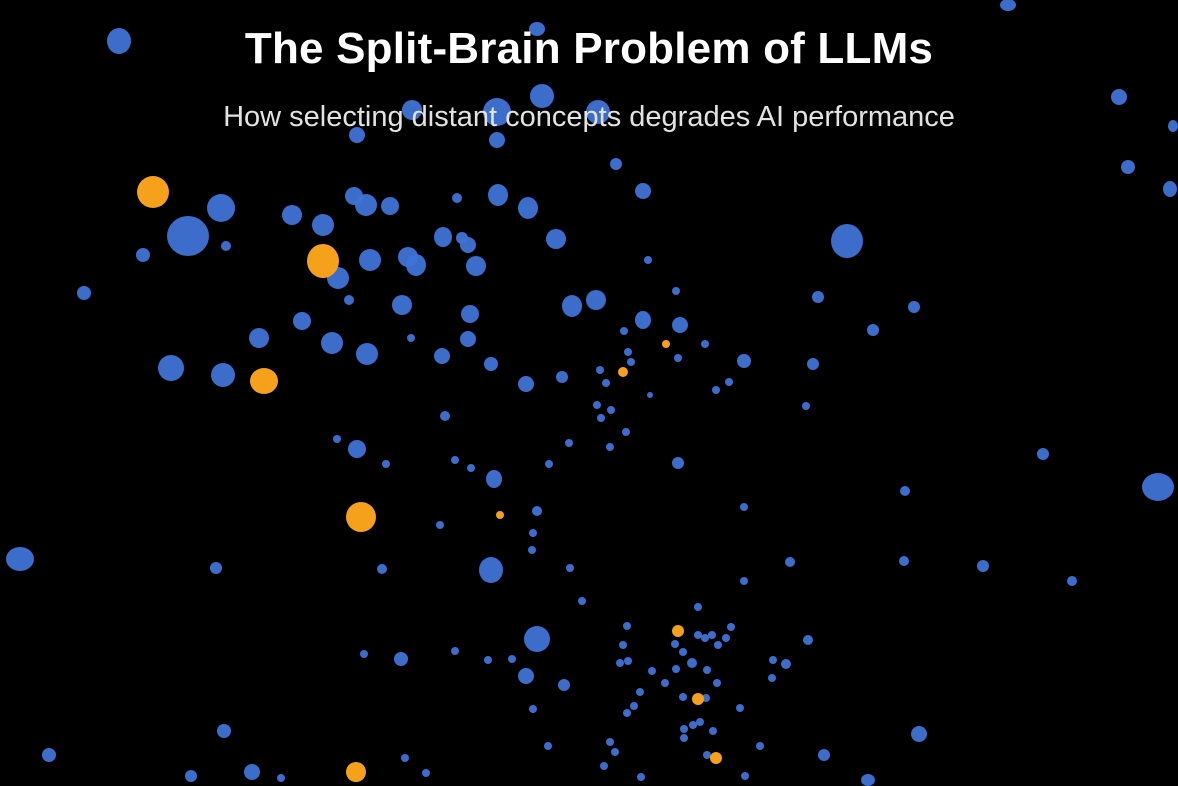  I want to click on page-title: The Split-Brain Problem of LLMs, so click(589, 48).